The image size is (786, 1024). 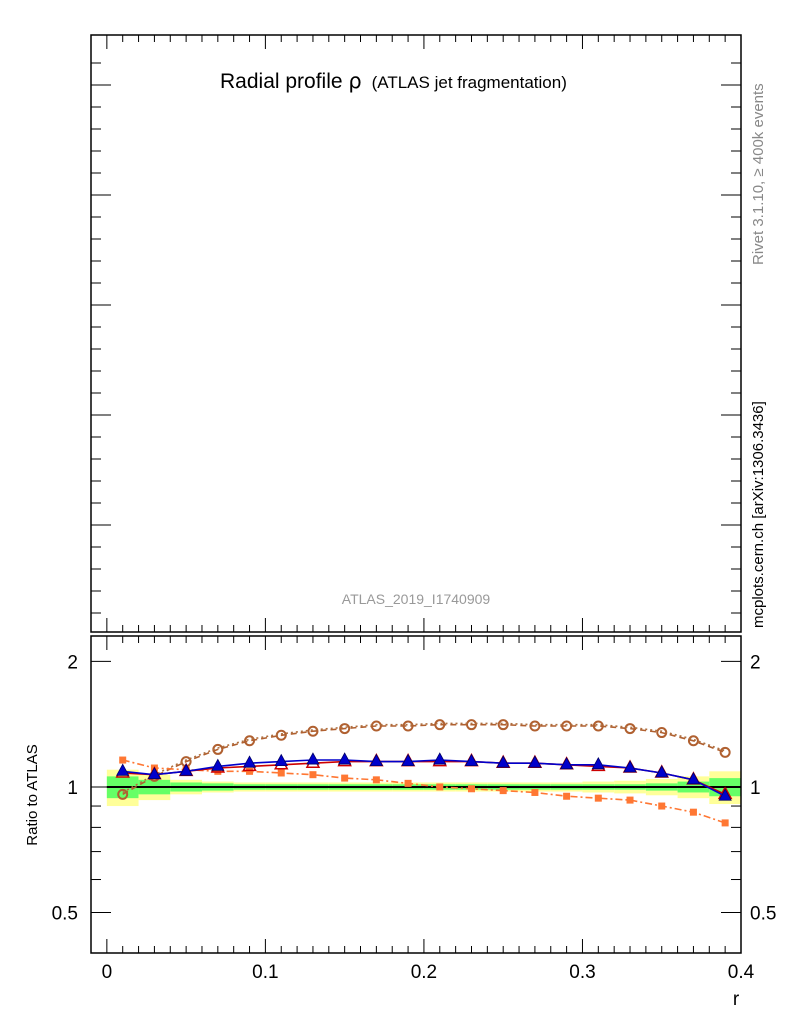 I want to click on y-tick-label-right: 0.5, so click(x=763, y=914).